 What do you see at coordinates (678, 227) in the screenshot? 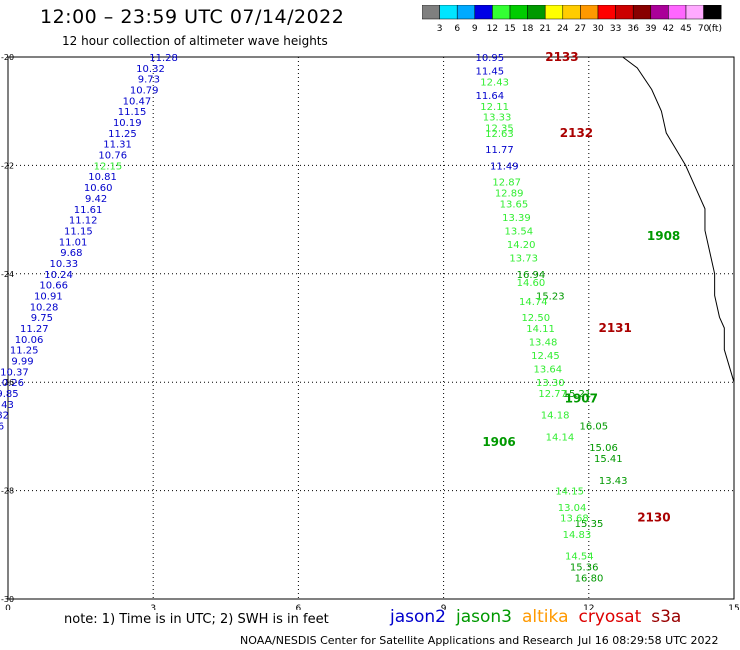
I see `coastline` at bounding box center [678, 227].